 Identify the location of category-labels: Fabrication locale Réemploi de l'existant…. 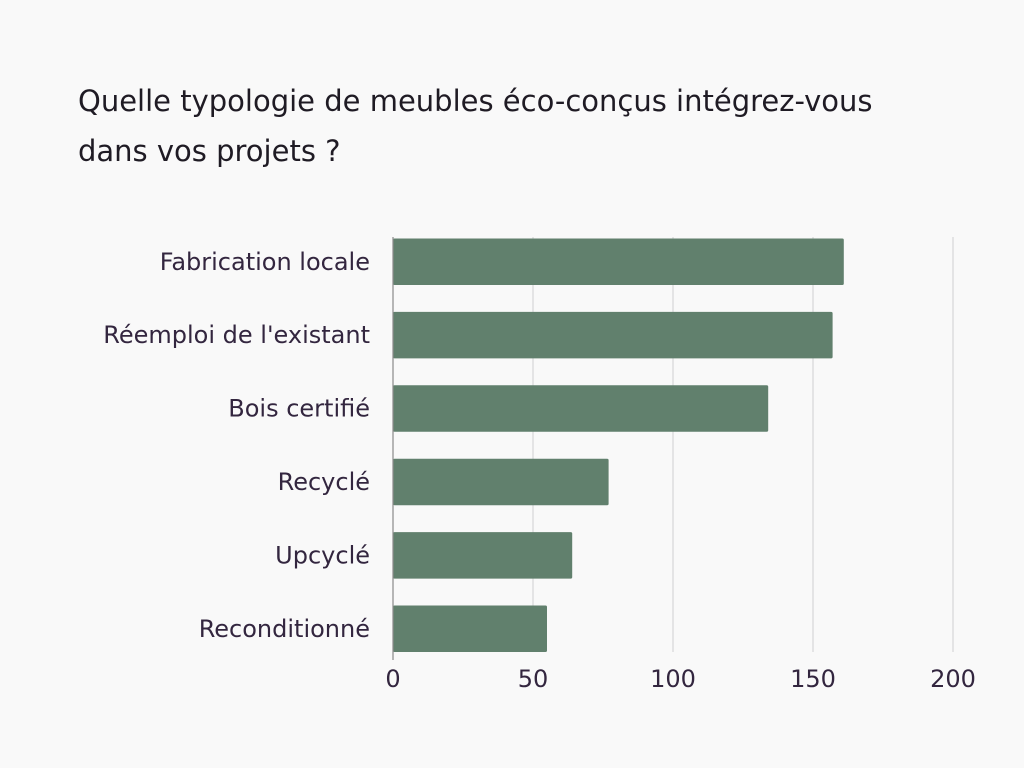
(236, 445).